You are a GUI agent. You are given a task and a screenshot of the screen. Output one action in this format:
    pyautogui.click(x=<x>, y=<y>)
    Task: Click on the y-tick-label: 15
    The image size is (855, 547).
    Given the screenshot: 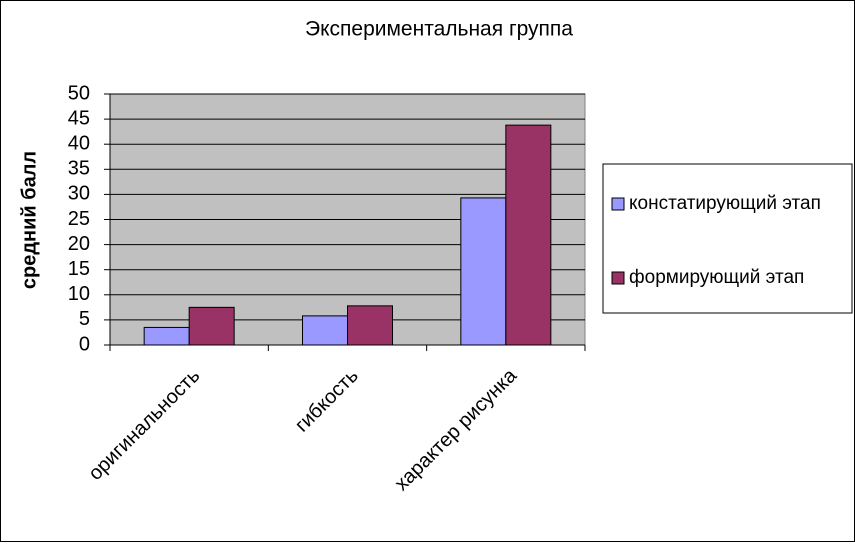 What is the action you would take?
    pyautogui.click(x=79, y=269)
    